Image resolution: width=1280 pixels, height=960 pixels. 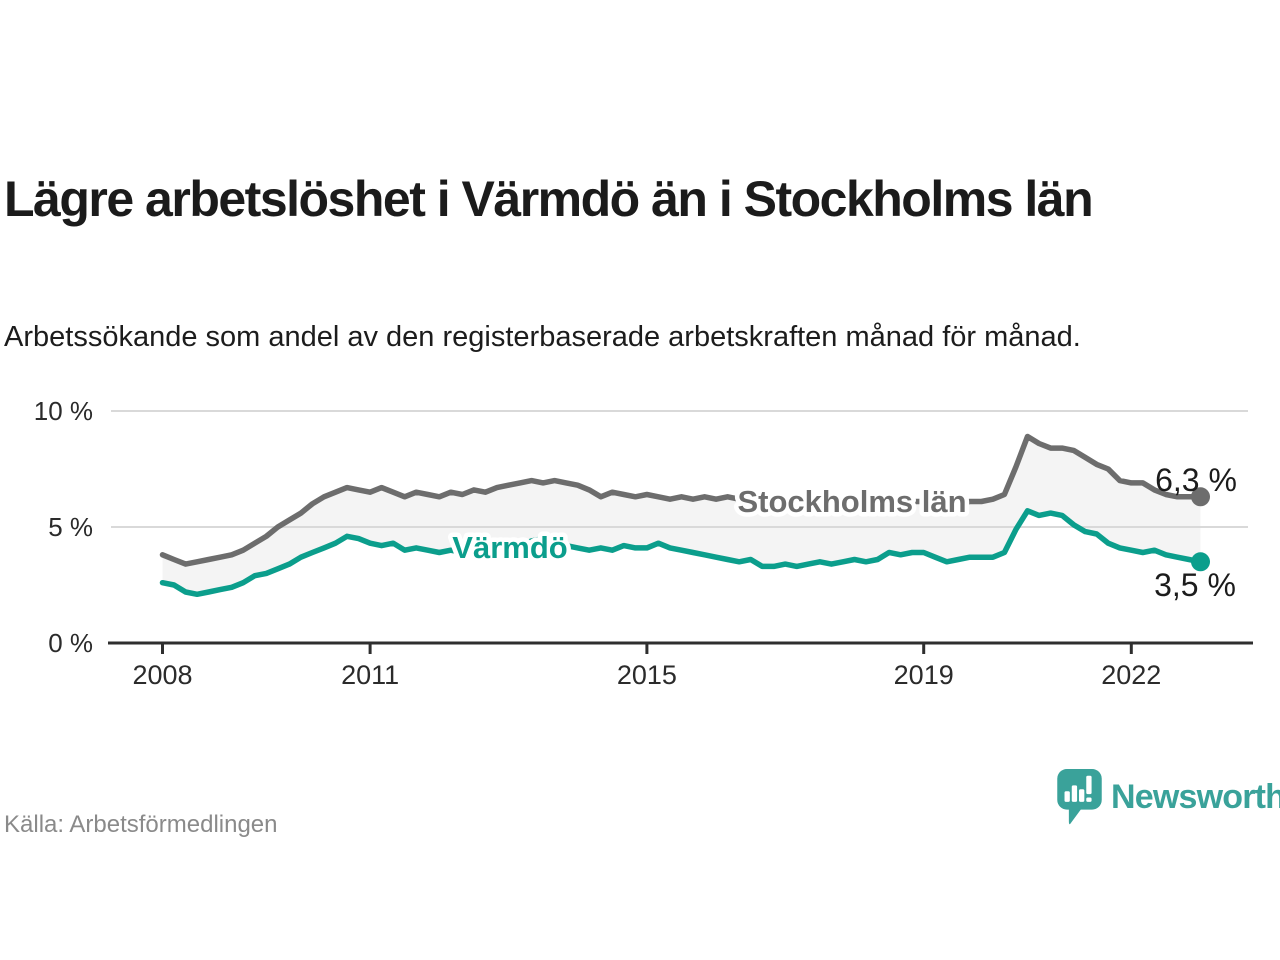 I want to click on x-tick-label-2015: 2015, so click(x=647, y=675).